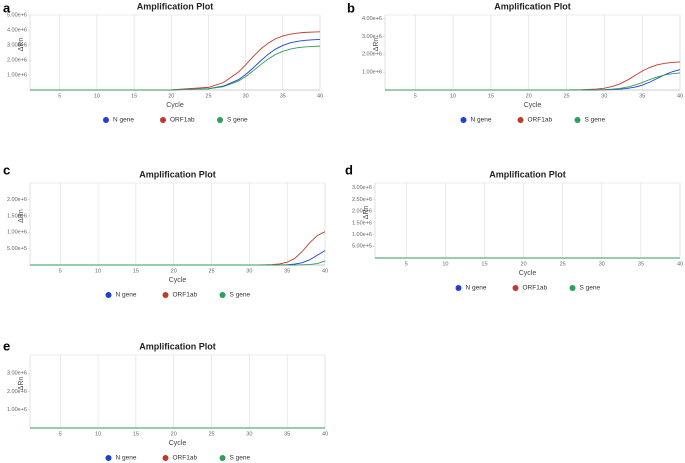  Describe the element at coordinates (351, 7) in the screenshot. I see `panel-letter: b` at that location.